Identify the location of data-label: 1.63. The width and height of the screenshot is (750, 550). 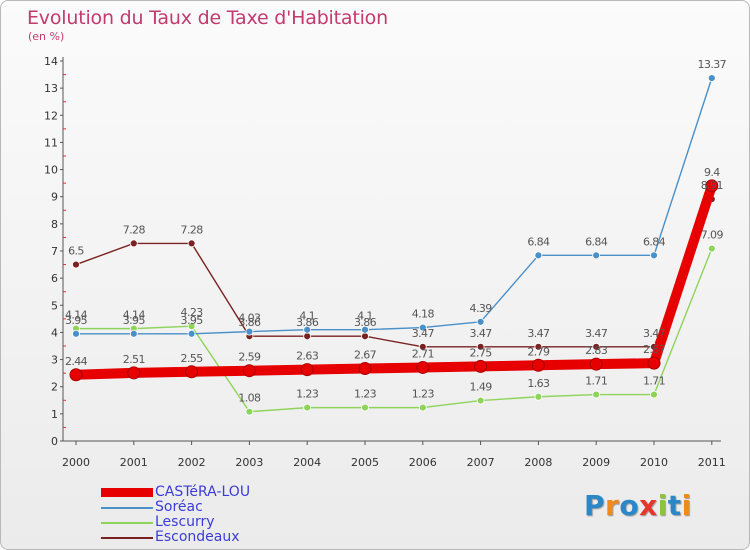
(538, 383).